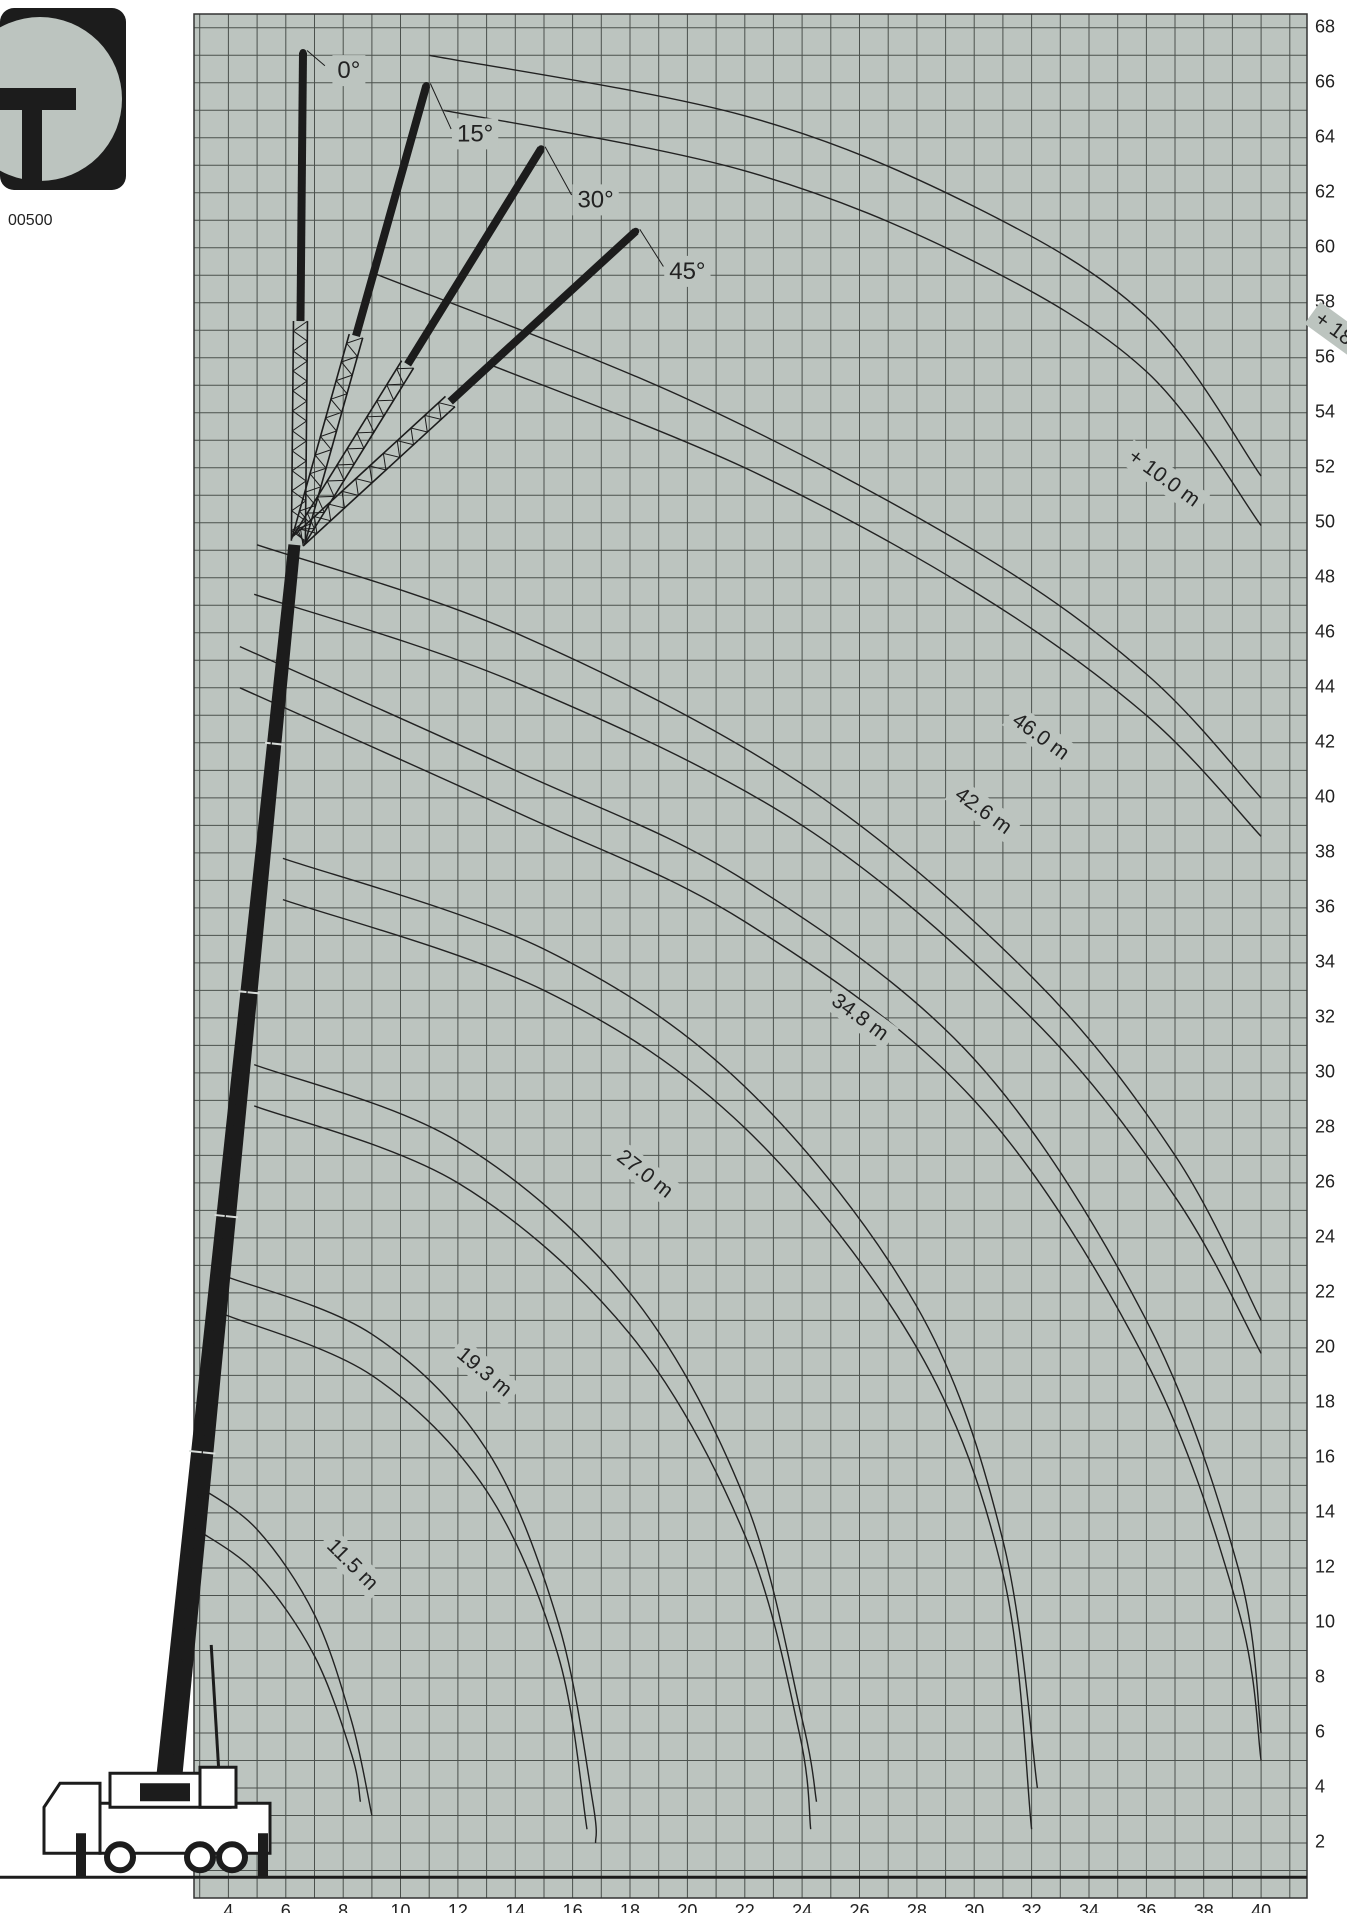  I want to click on y-tick-20: 42, so click(1325, 742).